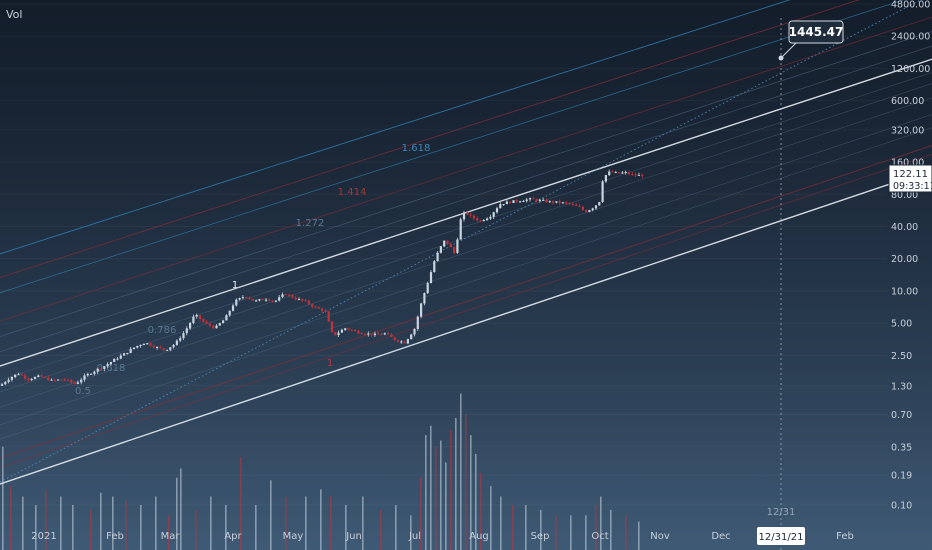  Describe the element at coordinates (233, 536) in the screenshot. I see `x-axis-tick: Apr` at that location.